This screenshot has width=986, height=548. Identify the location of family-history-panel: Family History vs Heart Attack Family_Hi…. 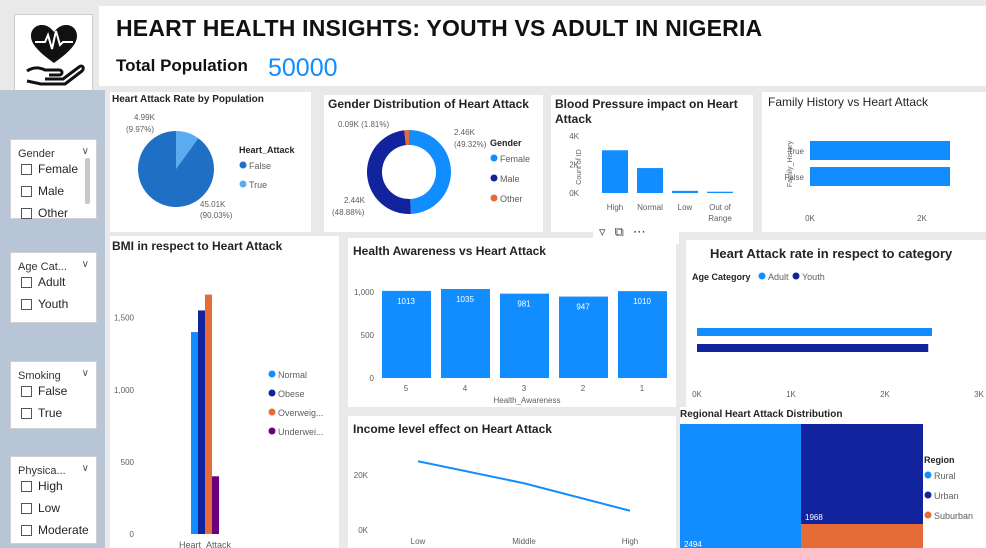
(874, 162).